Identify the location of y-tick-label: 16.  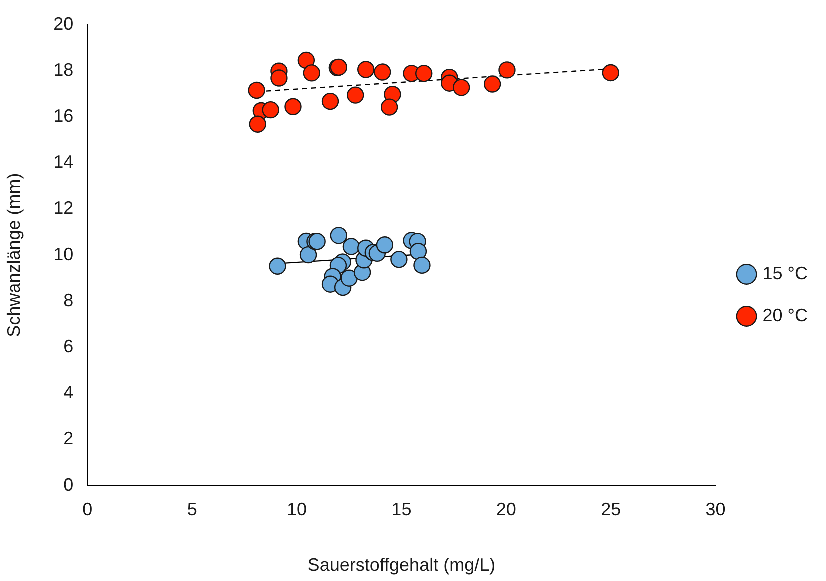
(64, 116).